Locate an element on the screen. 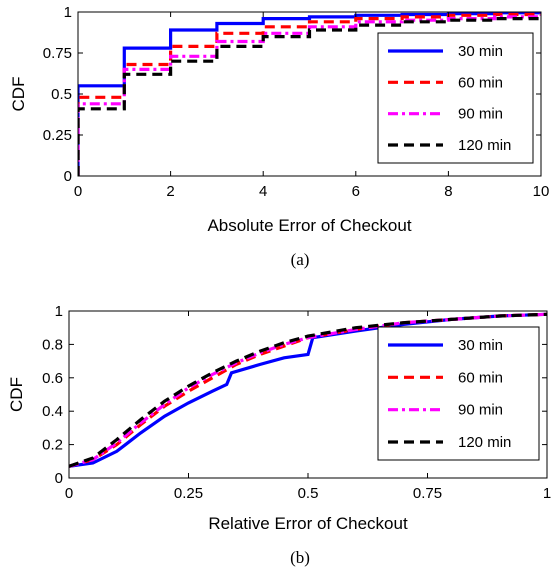 This screenshot has width=552, height=575. y-tick-label: 0.5 is located at coordinates (61, 94).